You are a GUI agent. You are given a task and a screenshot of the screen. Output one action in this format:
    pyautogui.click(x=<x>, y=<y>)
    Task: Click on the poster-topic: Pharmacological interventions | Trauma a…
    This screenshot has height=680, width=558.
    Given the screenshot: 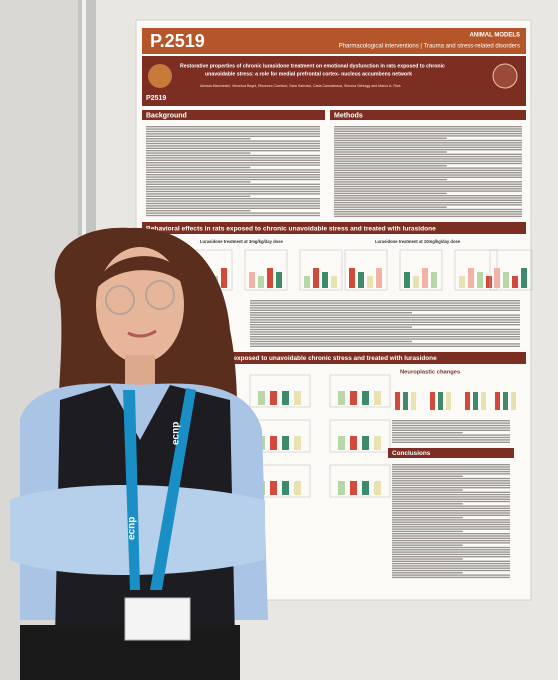 What is the action you would take?
    pyautogui.click(x=429, y=47)
    